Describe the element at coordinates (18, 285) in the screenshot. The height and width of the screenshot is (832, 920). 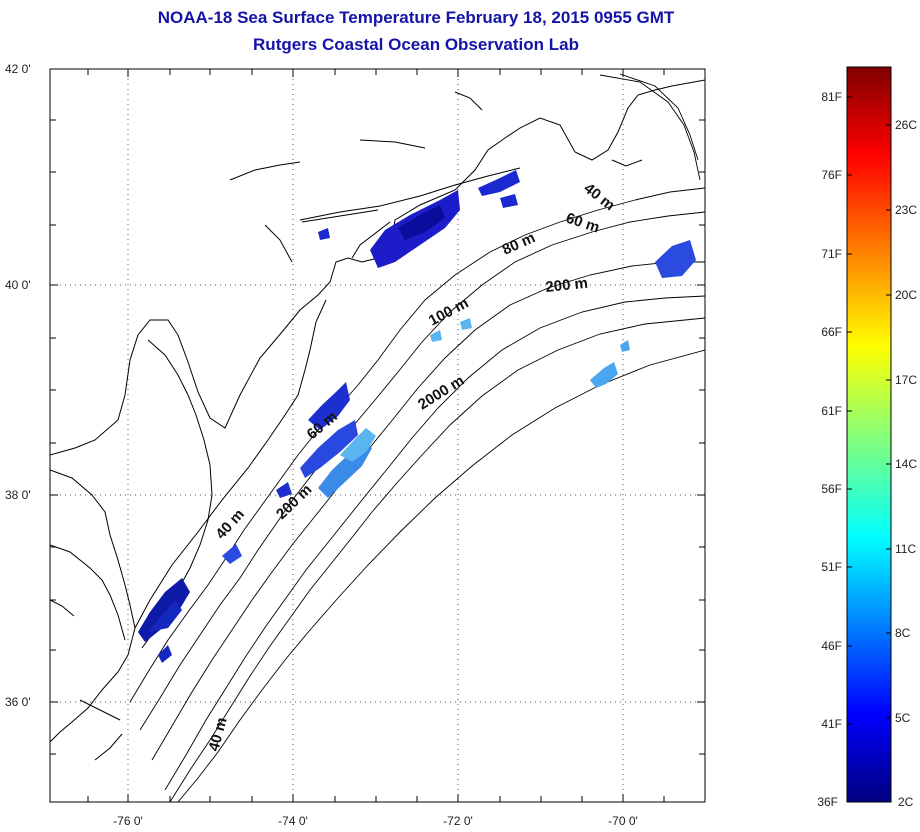
I see `lat-label: 40 0'` at that location.